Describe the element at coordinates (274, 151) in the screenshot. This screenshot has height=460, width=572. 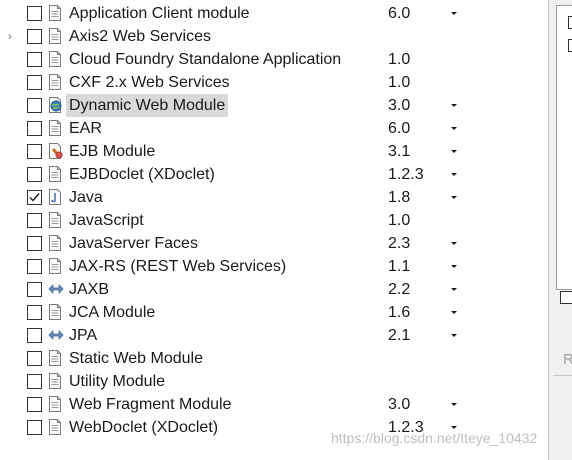
I see `facet-row: EJB Module 3.1` at that location.